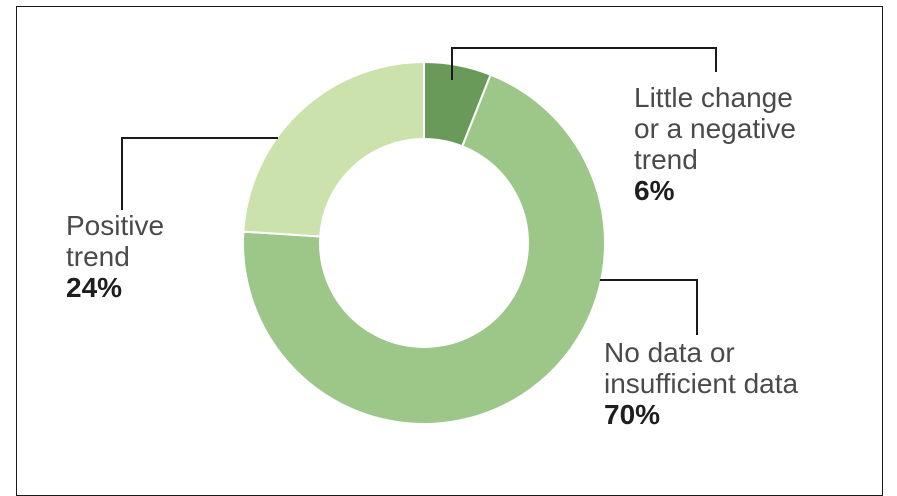 The image size is (897, 496). I want to click on label-line: or a negative, so click(715, 128).